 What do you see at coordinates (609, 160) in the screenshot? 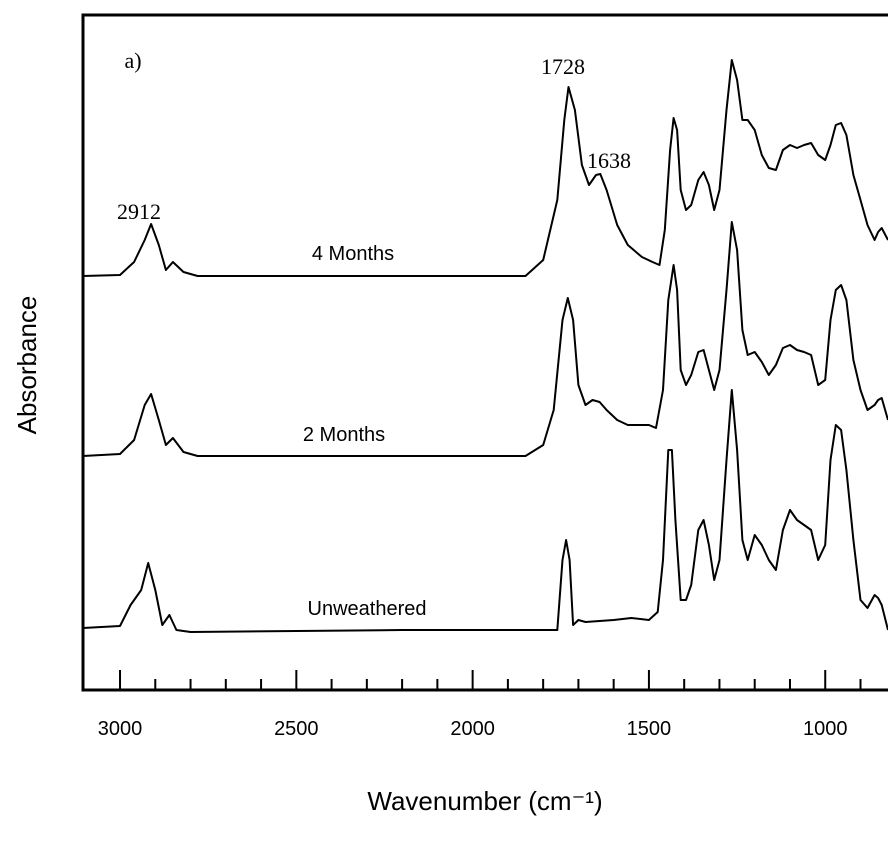
I see `annotation: 1638` at bounding box center [609, 160].